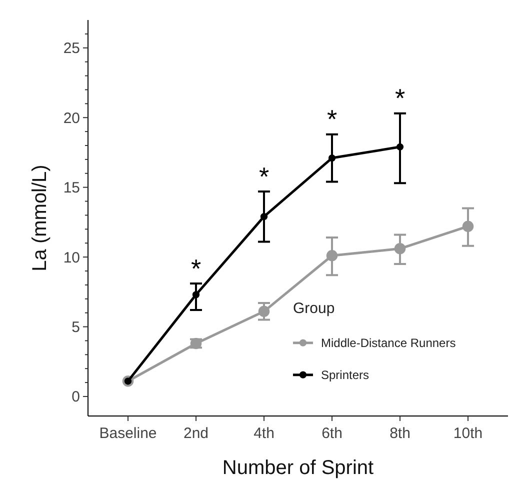 Image resolution: width=518 pixels, height=504 pixels. I want to click on y-tick-label: 15, so click(71, 188).